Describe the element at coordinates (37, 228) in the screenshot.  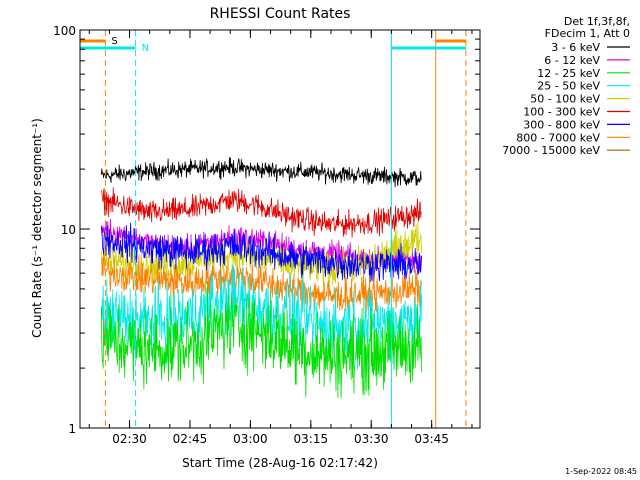
I see `y-axis-label: Count Rate (s⁻¹ detector segment⁻¹)` at that location.